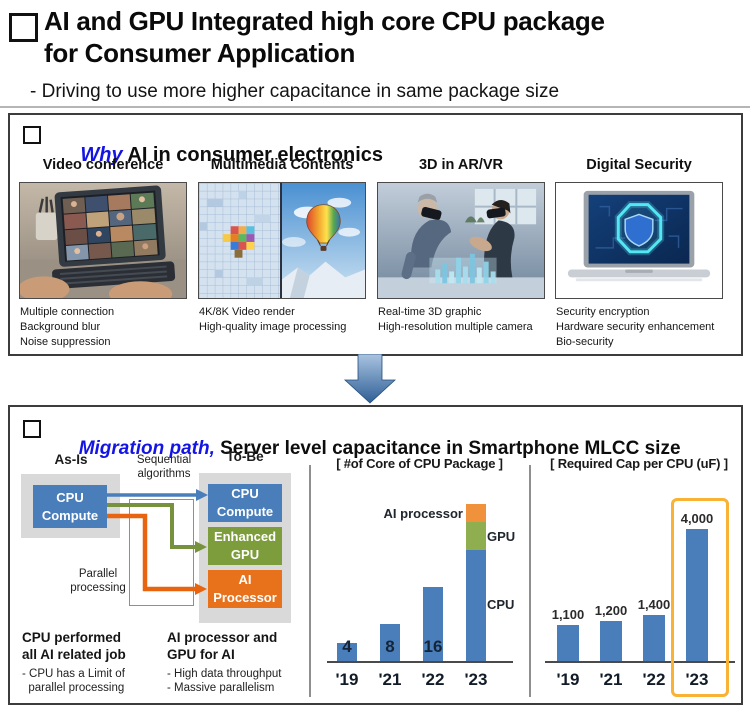 The image size is (750, 710). Describe the element at coordinates (697, 518) in the screenshot. I see `bar-value-label: 4,000` at that location.